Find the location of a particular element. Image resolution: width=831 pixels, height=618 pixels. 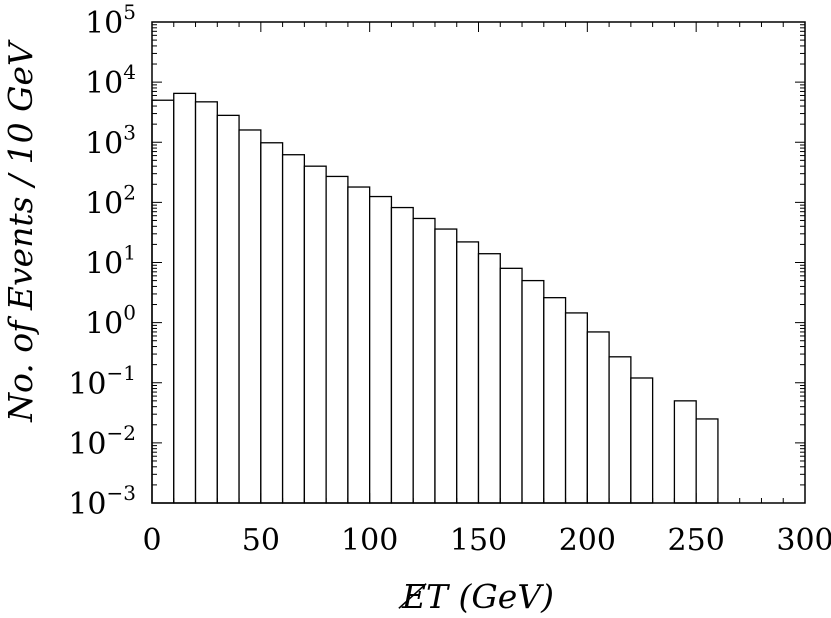

x-tick-label: 150 is located at coordinates (478, 540).